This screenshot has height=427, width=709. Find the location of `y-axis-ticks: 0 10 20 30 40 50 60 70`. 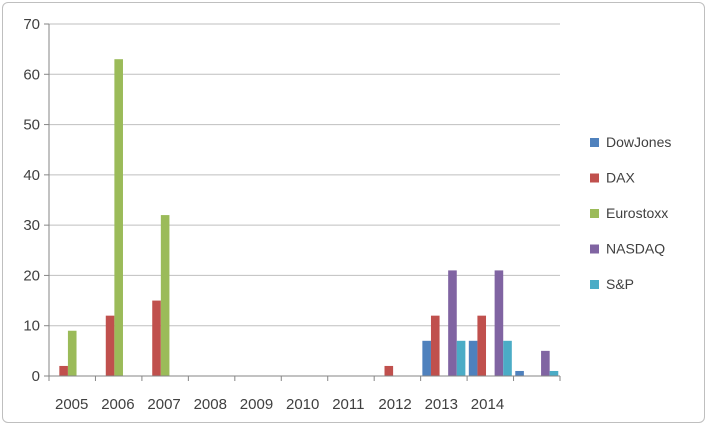

y-axis-ticks: 0 10 20 30 40 50 60 70 is located at coordinates (36, 200).